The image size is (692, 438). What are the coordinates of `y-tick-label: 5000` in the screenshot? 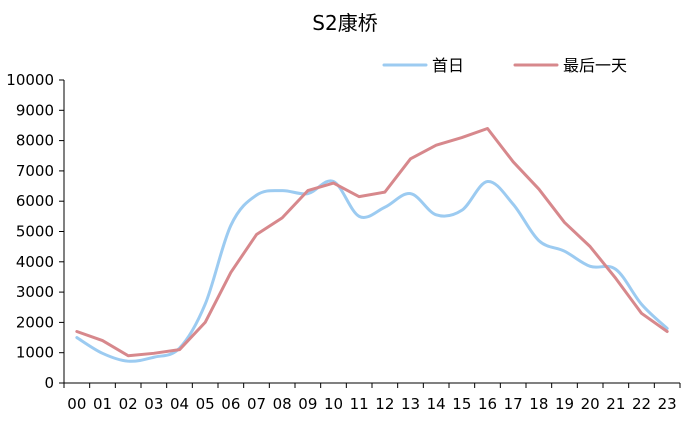 It's located at (35, 232).